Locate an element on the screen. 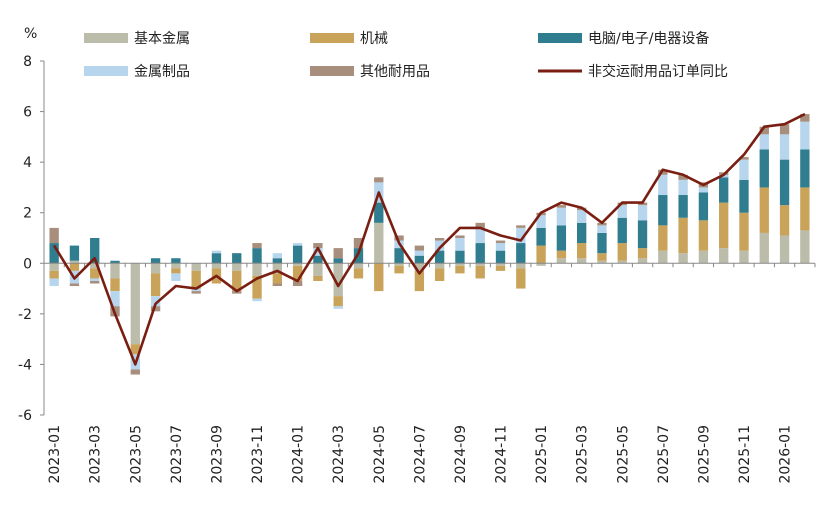  x-tick-label: 2023-05 is located at coordinates (136, 454).